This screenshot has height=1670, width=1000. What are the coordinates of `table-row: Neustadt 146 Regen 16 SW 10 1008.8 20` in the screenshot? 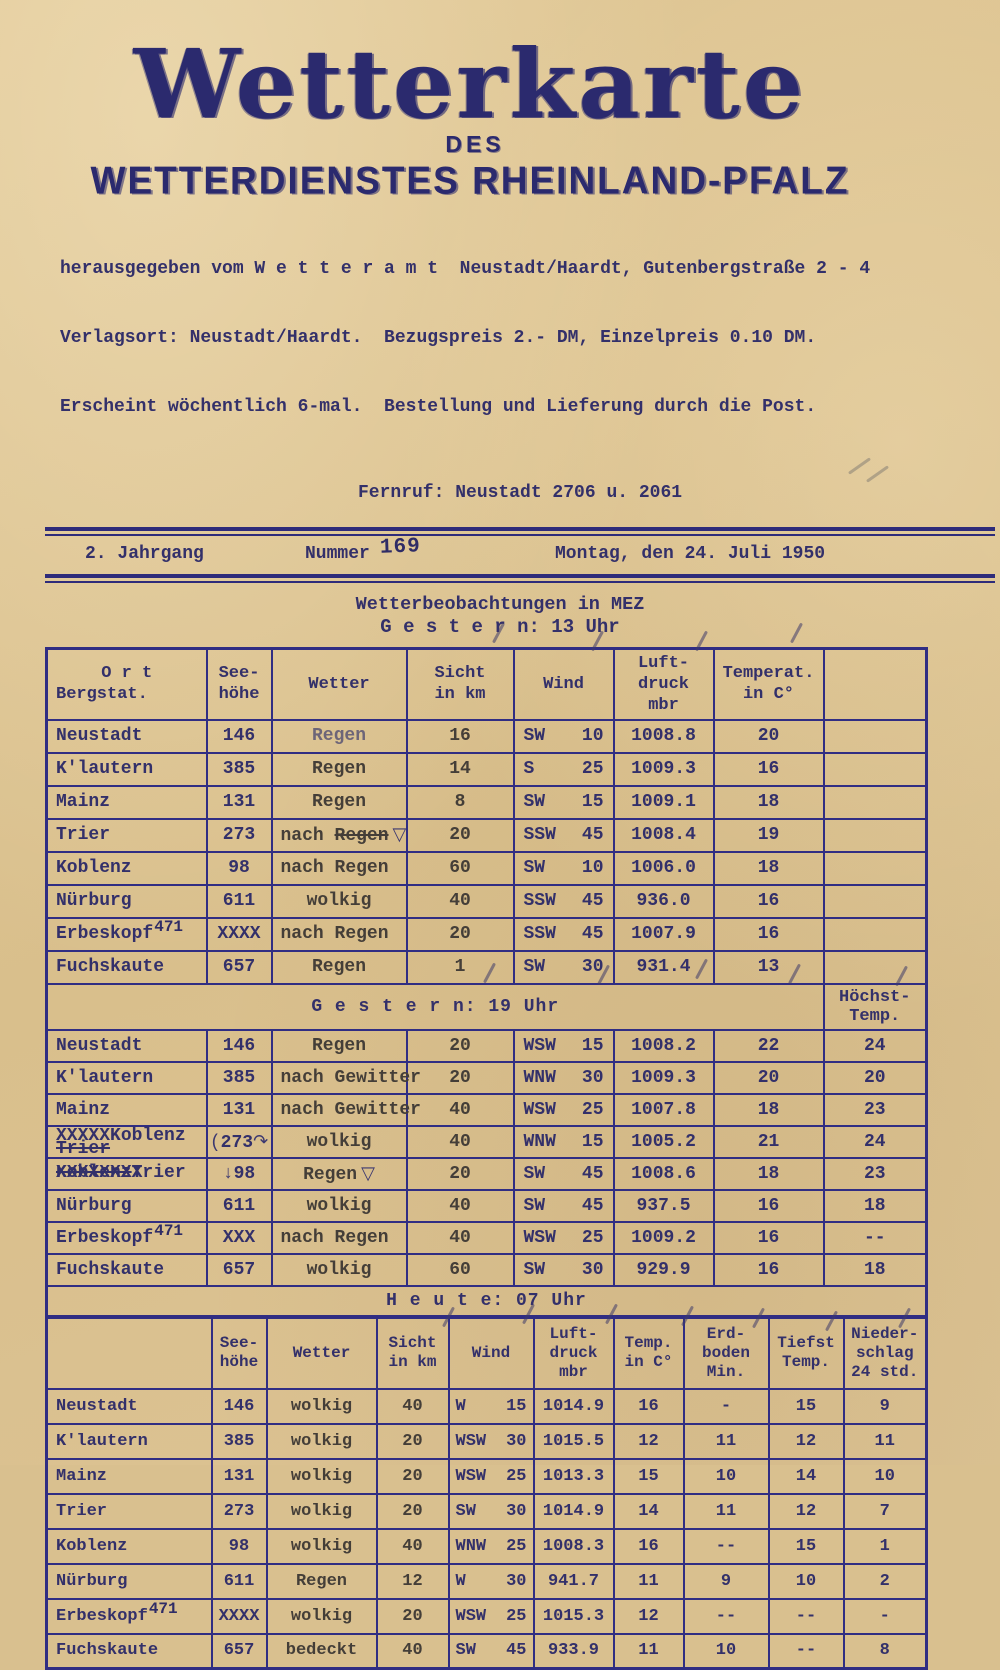 It's located at (486, 736).